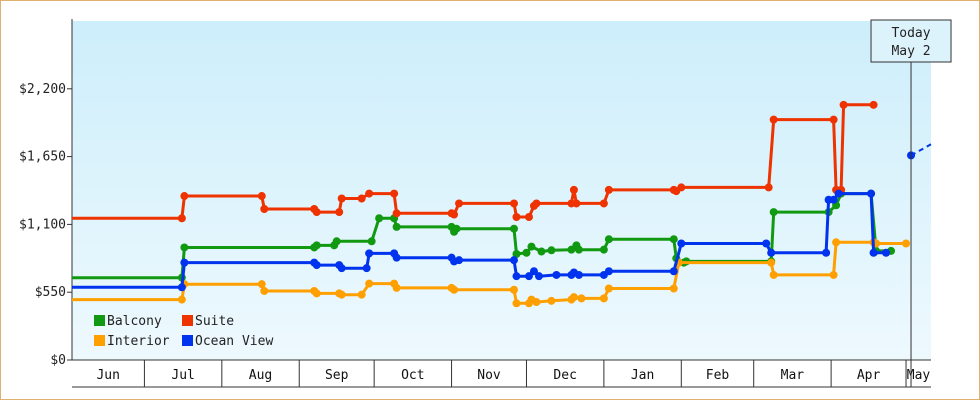 The image size is (980, 401). What do you see at coordinates (227, 341) in the screenshot?
I see `legend-item: Ocean View` at bounding box center [227, 341].